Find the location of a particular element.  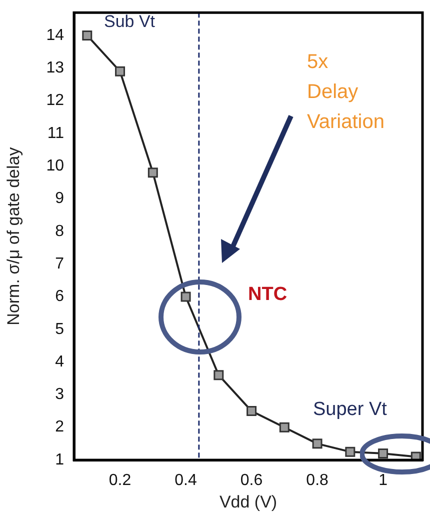

y-tick-label: 11 is located at coordinates (55, 133).